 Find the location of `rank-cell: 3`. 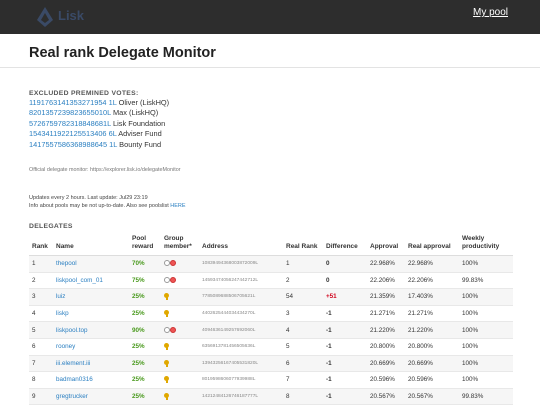

rank-cell: 3 is located at coordinates (41, 297).